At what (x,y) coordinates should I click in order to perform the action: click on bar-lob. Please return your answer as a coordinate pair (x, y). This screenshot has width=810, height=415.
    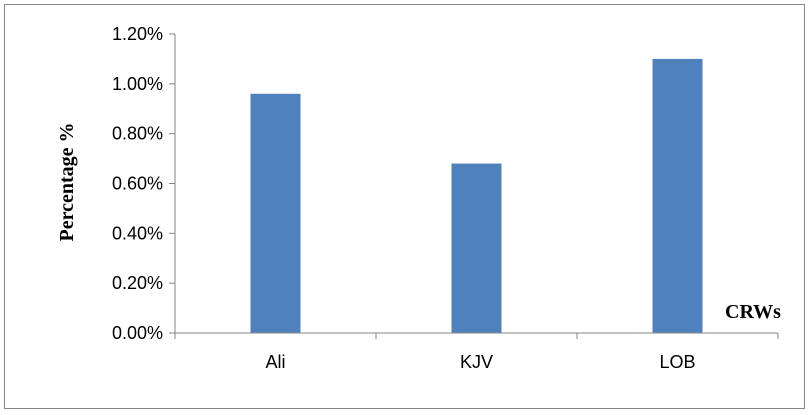
    Looking at the image, I should click on (677, 196).